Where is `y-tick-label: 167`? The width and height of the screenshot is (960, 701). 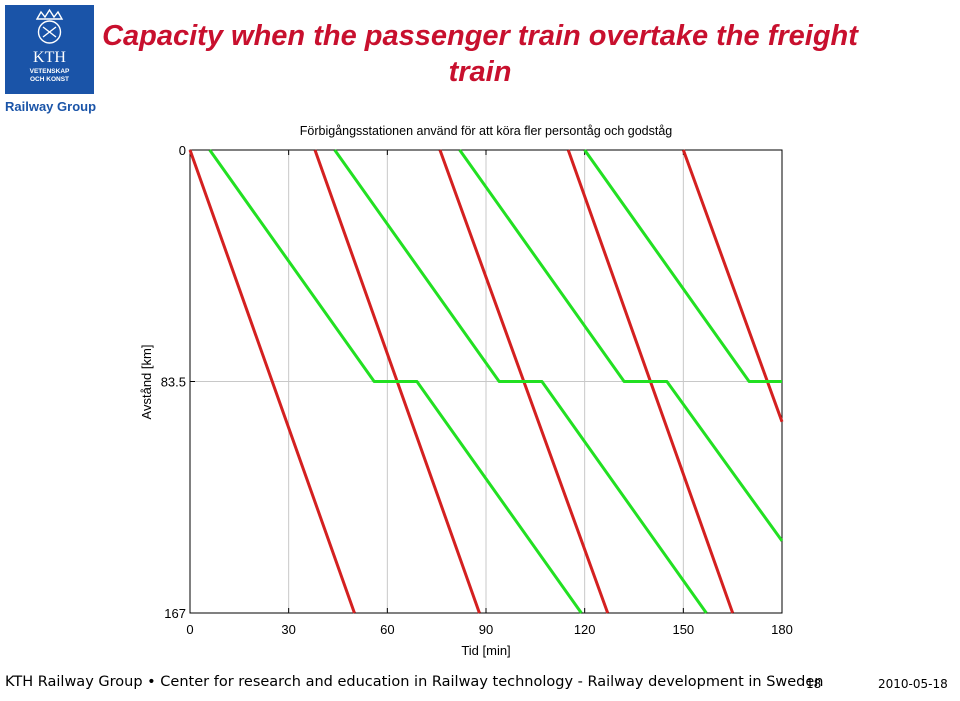
y-tick-label: 167 is located at coordinates (175, 613).